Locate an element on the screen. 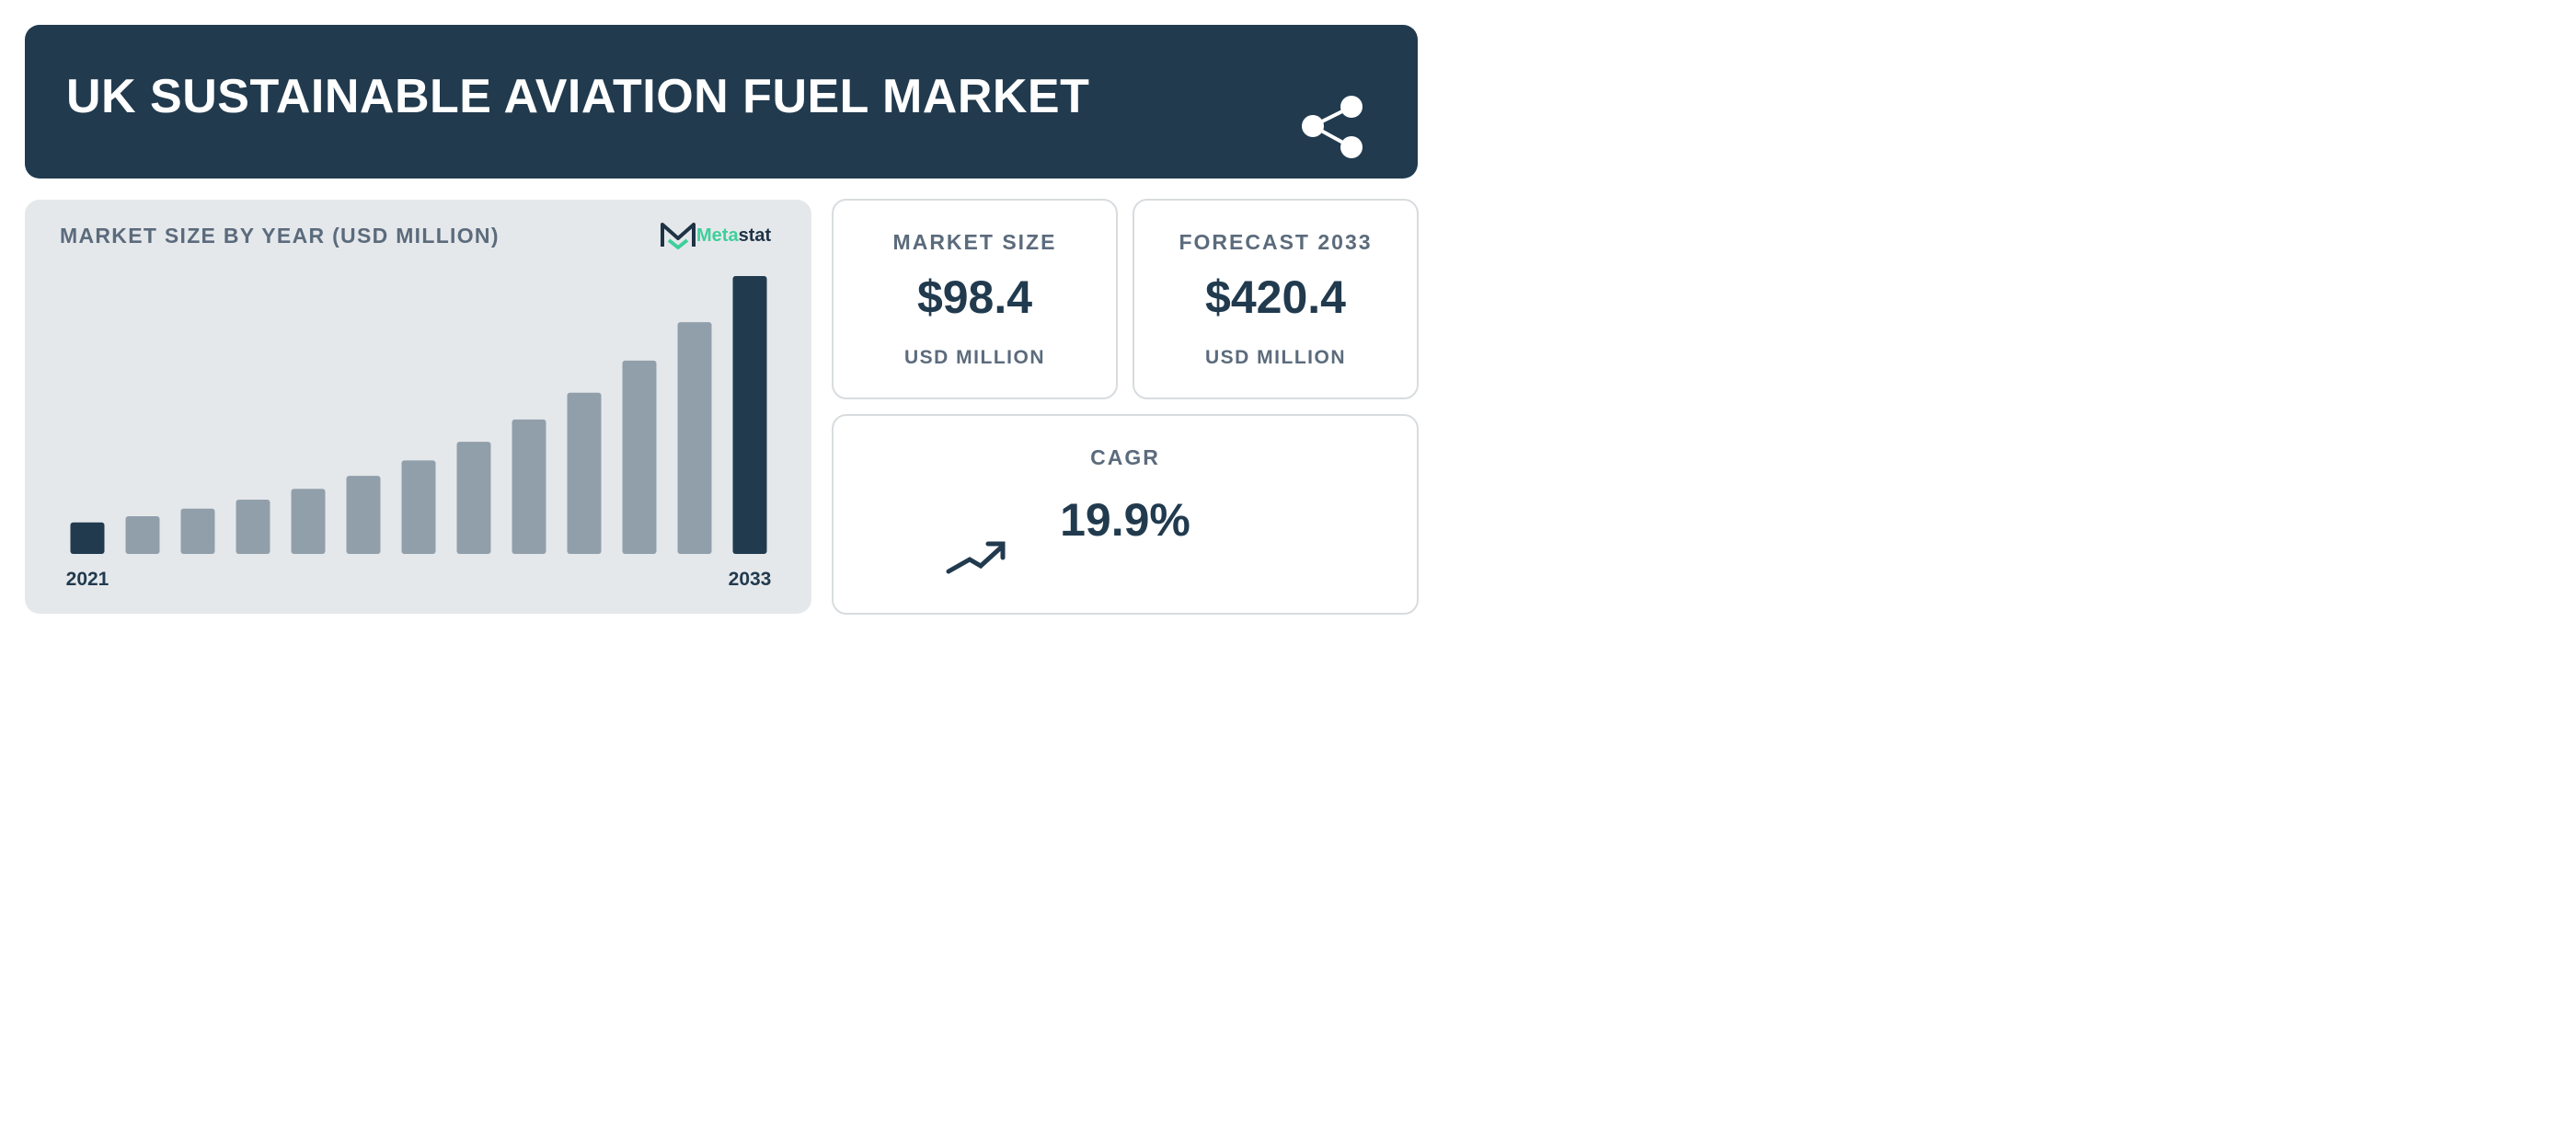 The image size is (2576, 1141). forecast-label: FORECAST 2033 is located at coordinates (1276, 242).